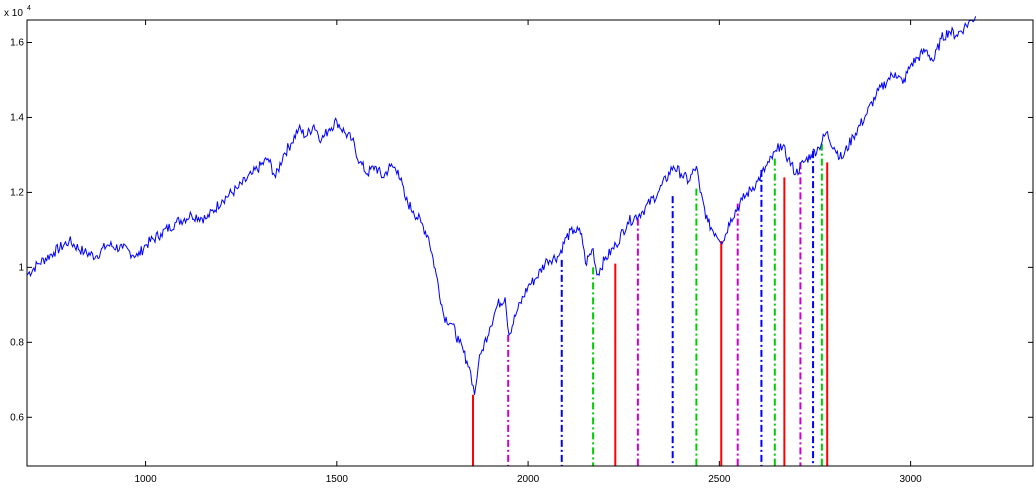 Image resolution: width=1036 pixels, height=490 pixels. I want to click on y-exponent-base: x 10, so click(13, 13).